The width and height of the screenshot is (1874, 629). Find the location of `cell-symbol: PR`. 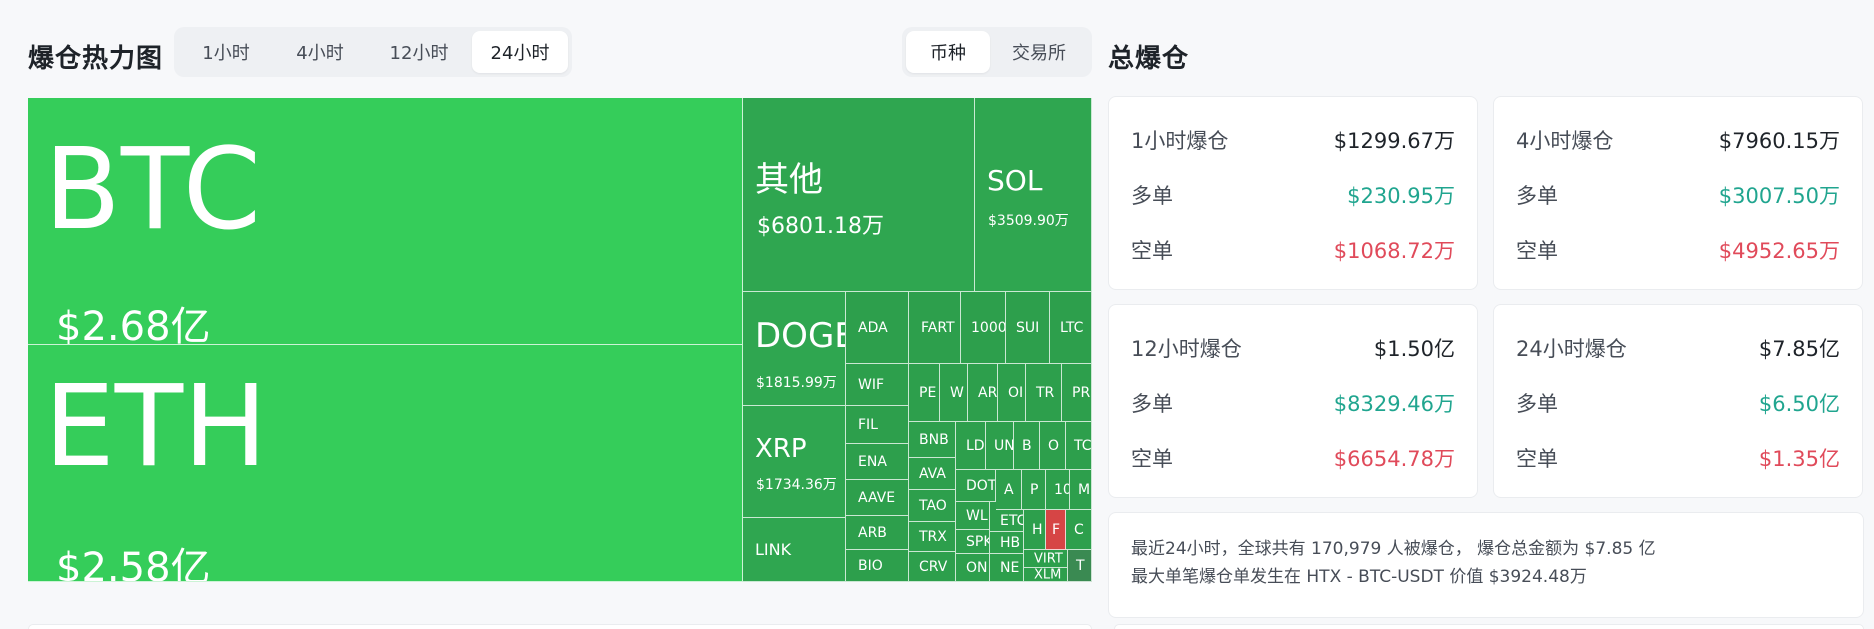

cell-symbol: PR is located at coordinates (1081, 392).